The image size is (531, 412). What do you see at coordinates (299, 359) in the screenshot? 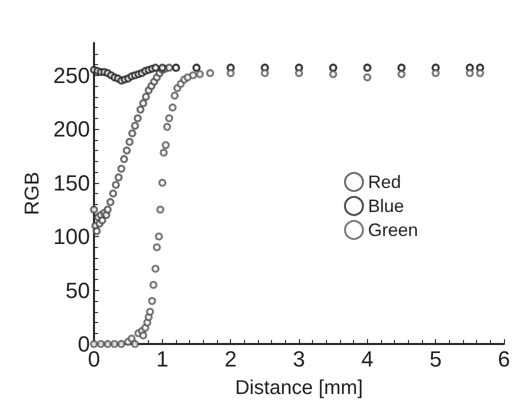
I see `x-tick-label: 3` at bounding box center [299, 359].